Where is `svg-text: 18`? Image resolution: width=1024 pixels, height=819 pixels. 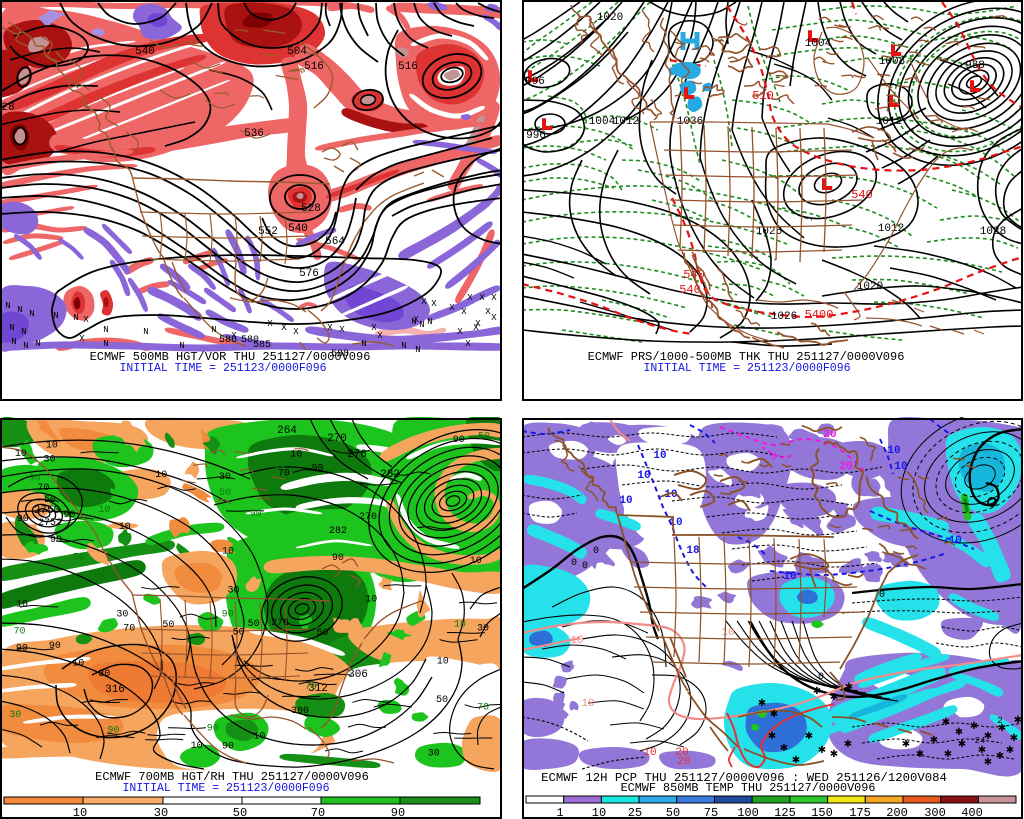
svg-text: 18 is located at coordinates (693, 551).